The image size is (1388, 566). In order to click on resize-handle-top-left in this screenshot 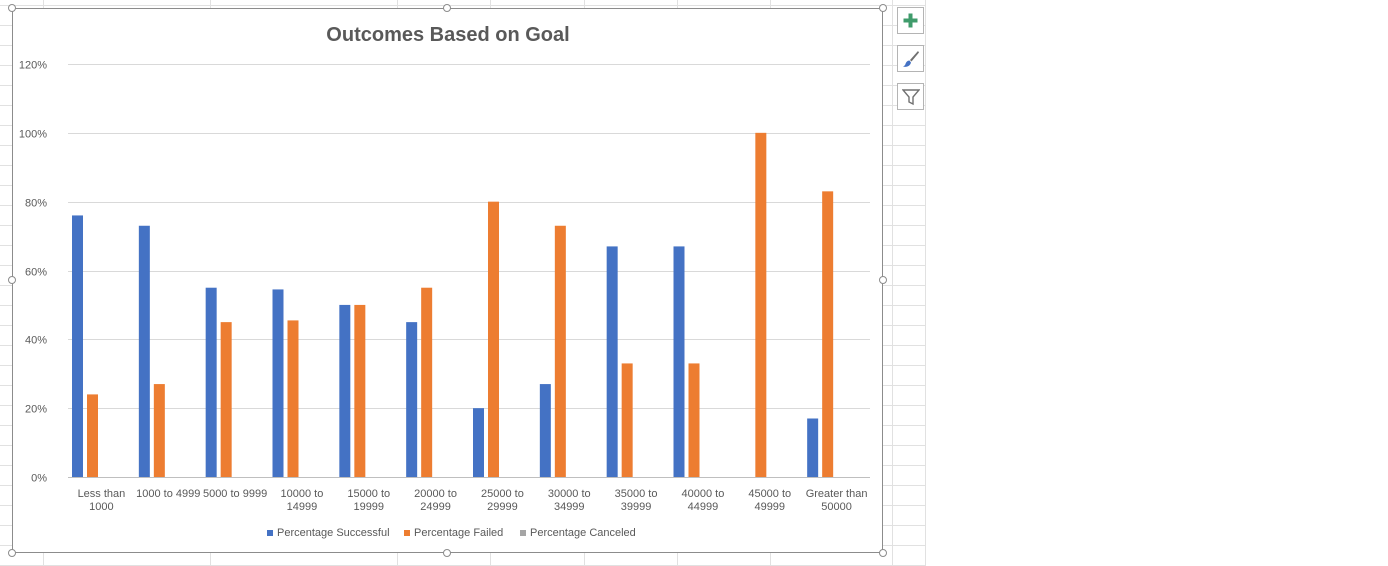, I will do `click(12, 8)`.